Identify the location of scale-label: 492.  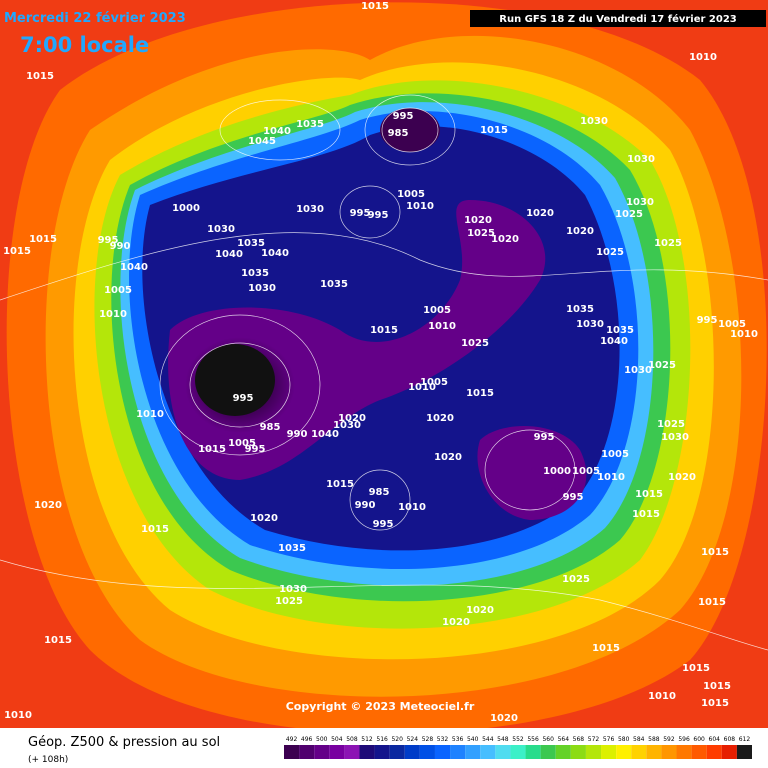
(292, 739).